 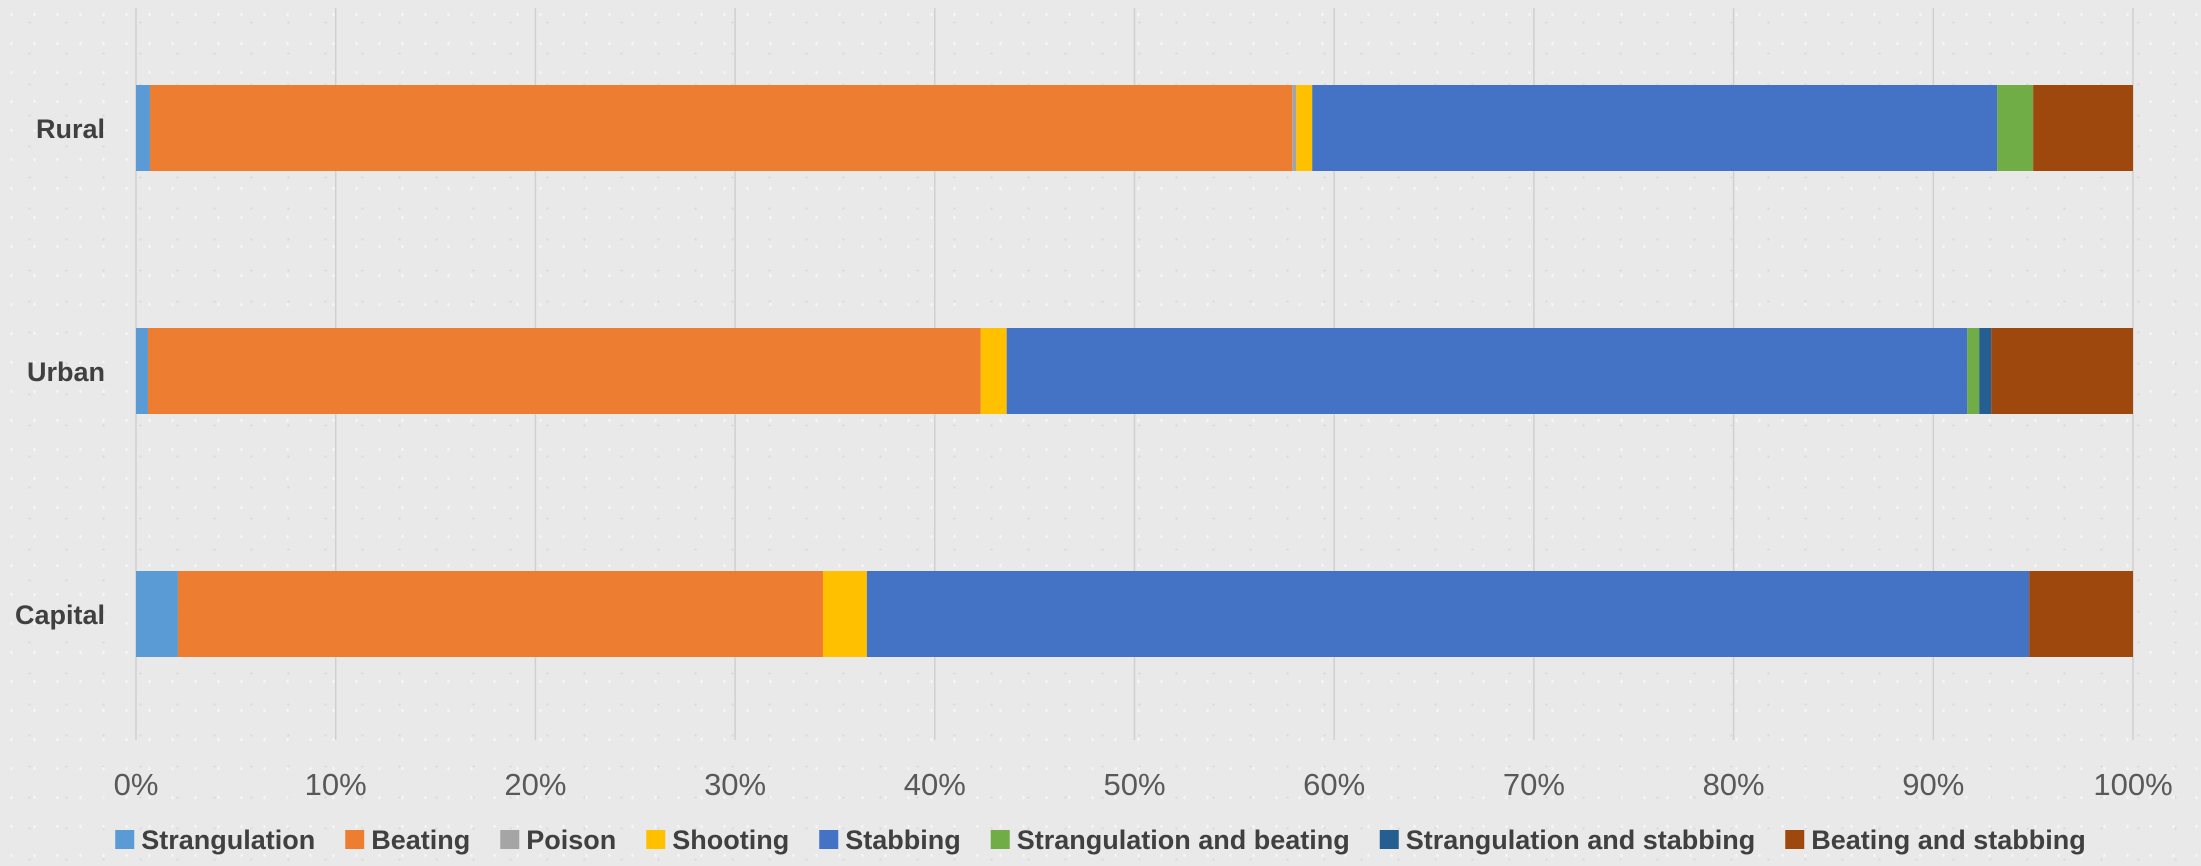 What do you see at coordinates (656, 839) in the screenshot?
I see `legend-swatch-shooting` at bounding box center [656, 839].